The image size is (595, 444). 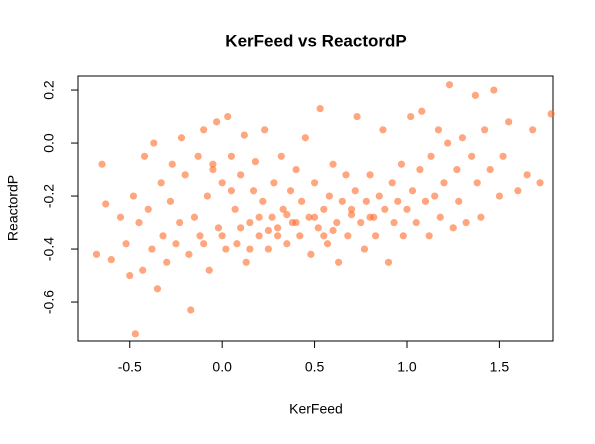 I want to click on x-axis-label: KerFeed, so click(x=316, y=409).